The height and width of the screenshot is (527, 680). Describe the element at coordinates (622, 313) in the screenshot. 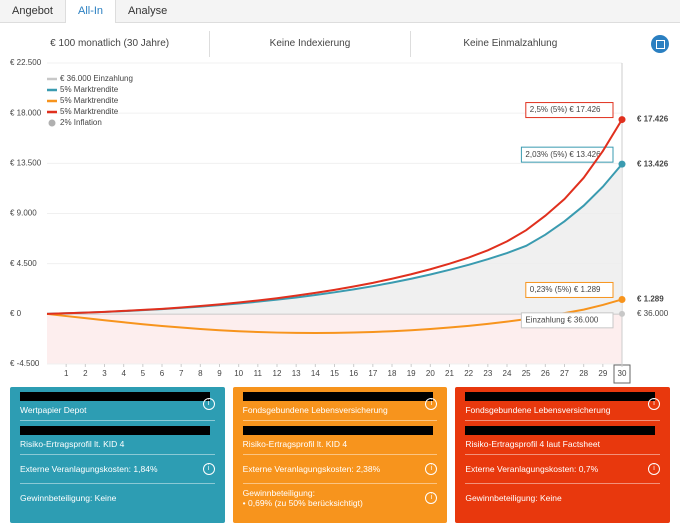

I see `deposit-point` at that location.